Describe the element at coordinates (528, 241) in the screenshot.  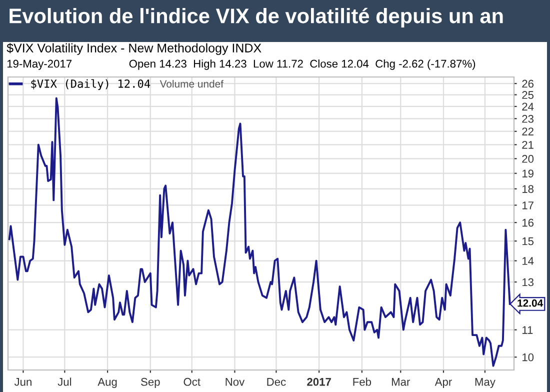
I see `y-tick-label: 15` at that location.